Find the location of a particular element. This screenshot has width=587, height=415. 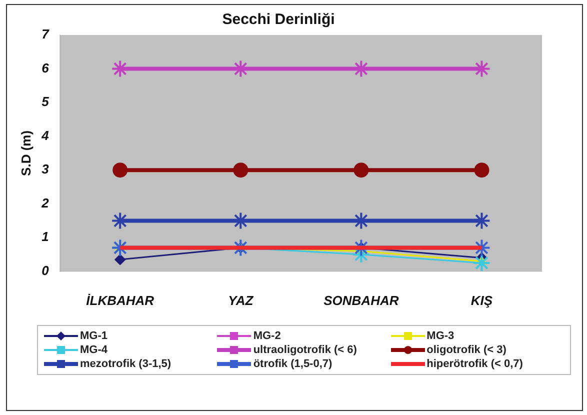

legend-label: mezotrofik (3-1,5) is located at coordinates (126, 364).